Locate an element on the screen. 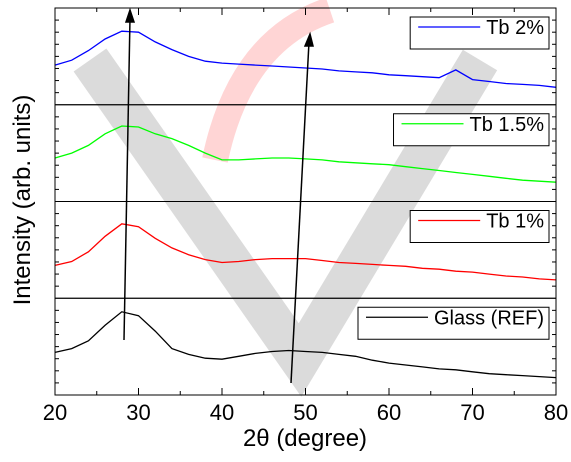 The height and width of the screenshot is (462, 571). legend-label: Glass (REF) is located at coordinates (489, 318).